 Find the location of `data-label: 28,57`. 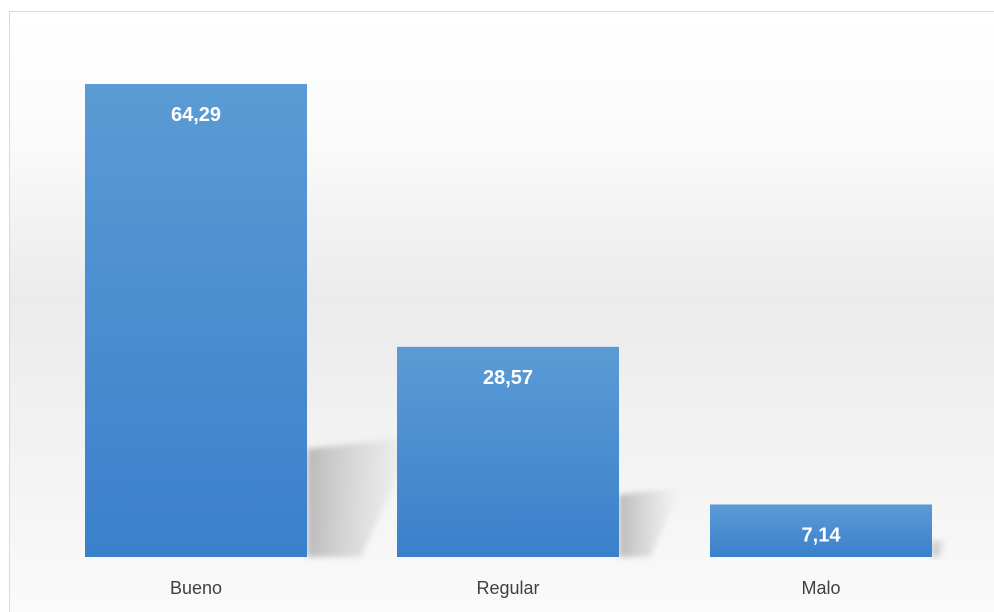

data-label: 28,57 is located at coordinates (508, 378).